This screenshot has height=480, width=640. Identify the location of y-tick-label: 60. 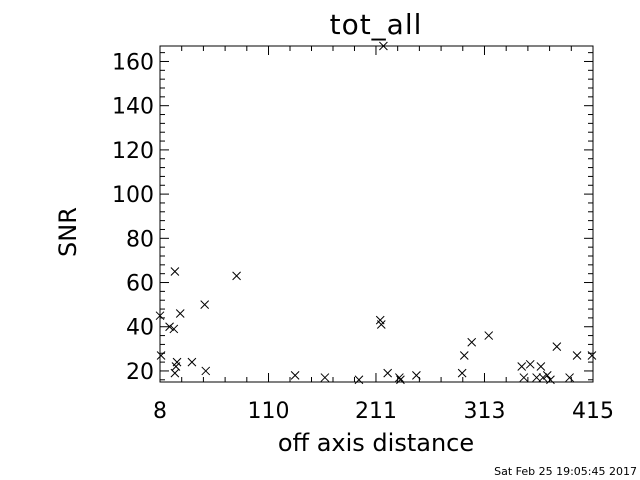
(140, 284).